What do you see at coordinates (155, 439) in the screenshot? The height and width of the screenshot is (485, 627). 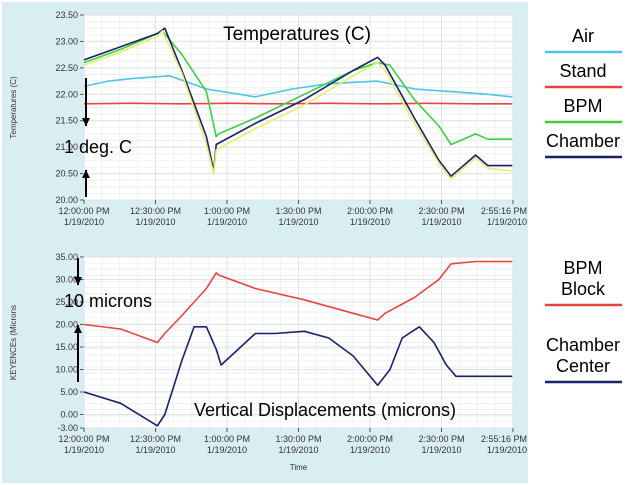 I see `chart2-xtick-time: 12:30:00 PM` at bounding box center [155, 439].